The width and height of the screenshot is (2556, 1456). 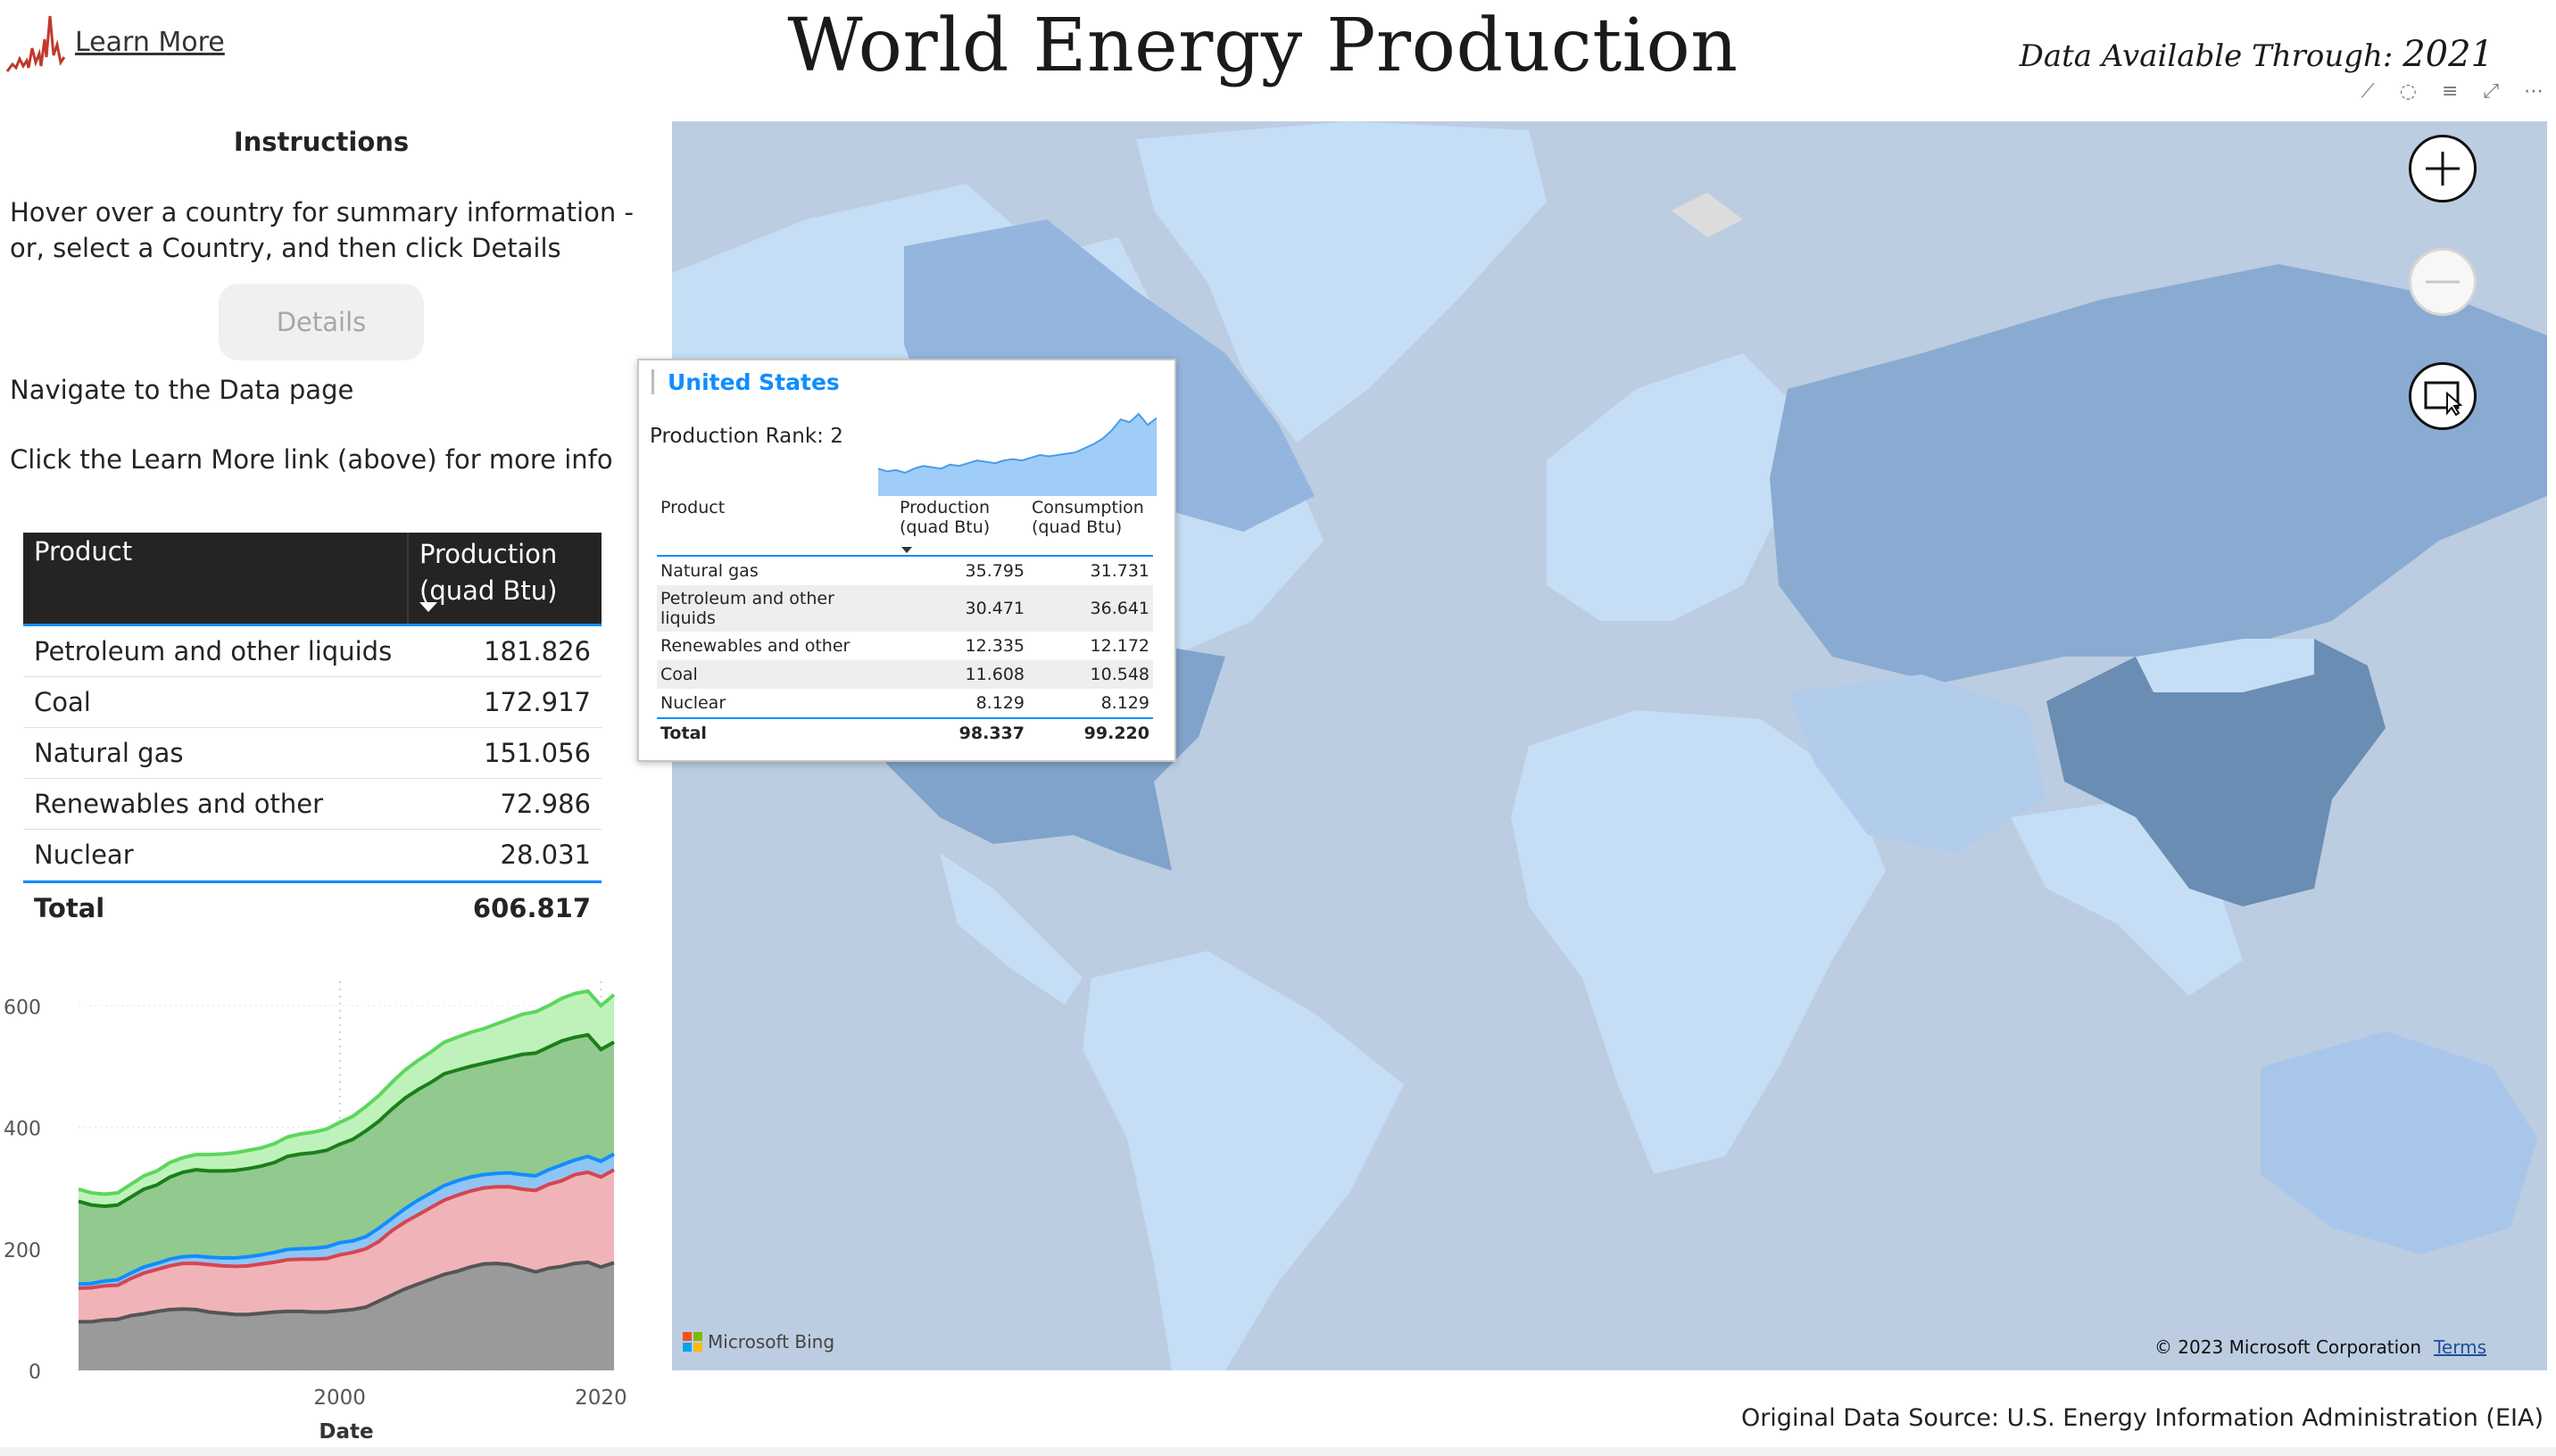 What do you see at coordinates (321, 322) in the screenshot?
I see `details-button: Details` at bounding box center [321, 322].